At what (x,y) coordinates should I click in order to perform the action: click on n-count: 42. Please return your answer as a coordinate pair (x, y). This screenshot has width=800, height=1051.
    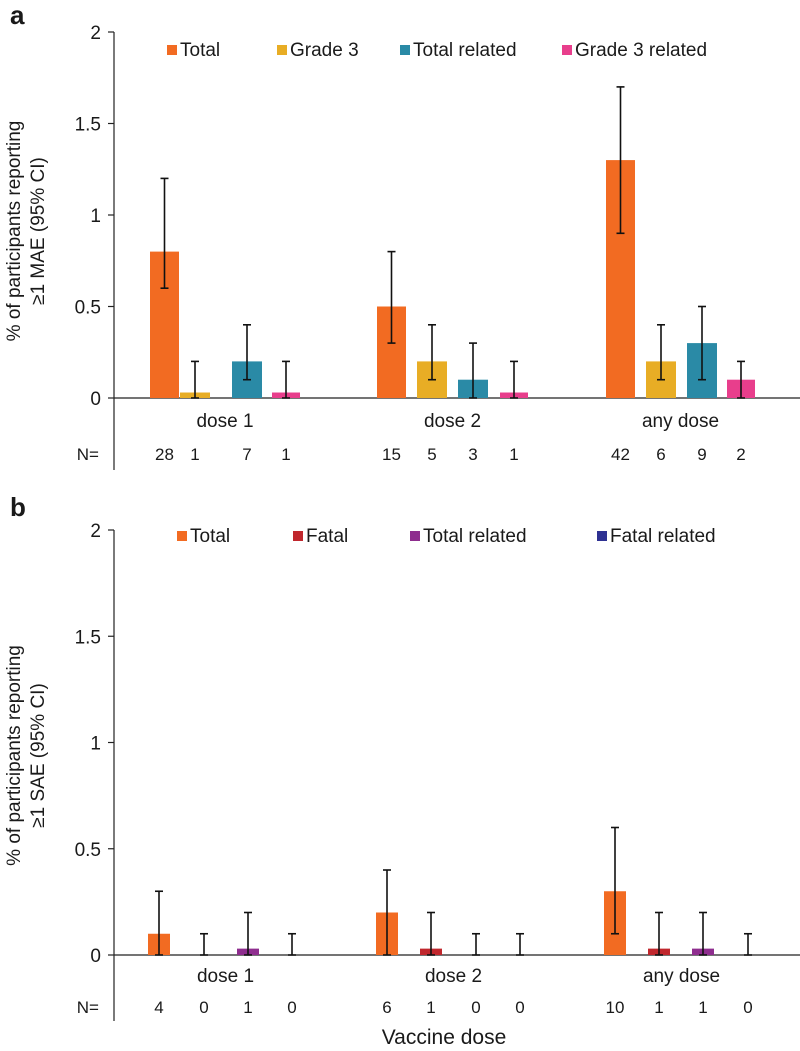
    Looking at the image, I should click on (620, 454).